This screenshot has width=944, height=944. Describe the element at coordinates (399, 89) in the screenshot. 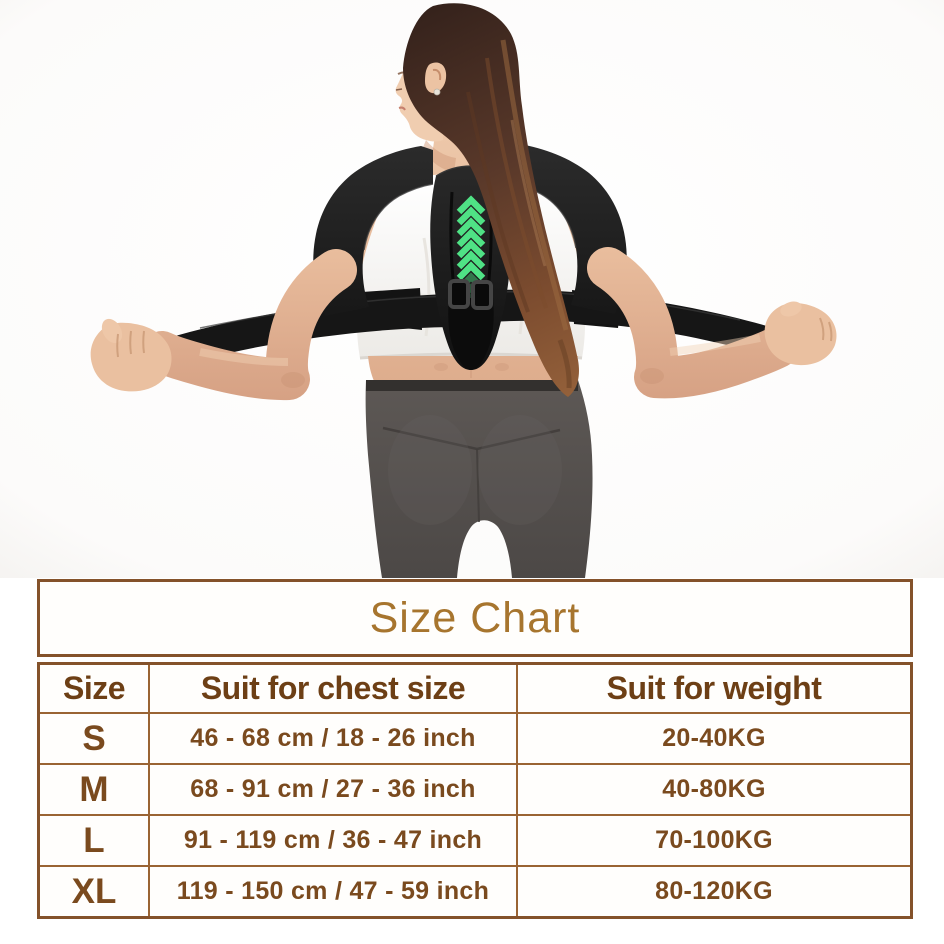

I see `eyelash-line` at that location.